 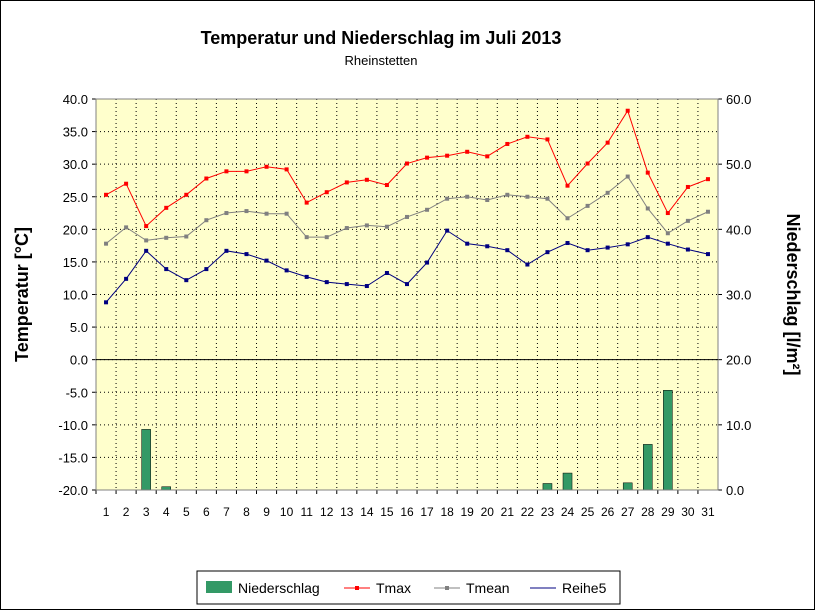 What do you see at coordinates (688, 512) in the screenshot?
I see `x-tick-label: 30` at bounding box center [688, 512].